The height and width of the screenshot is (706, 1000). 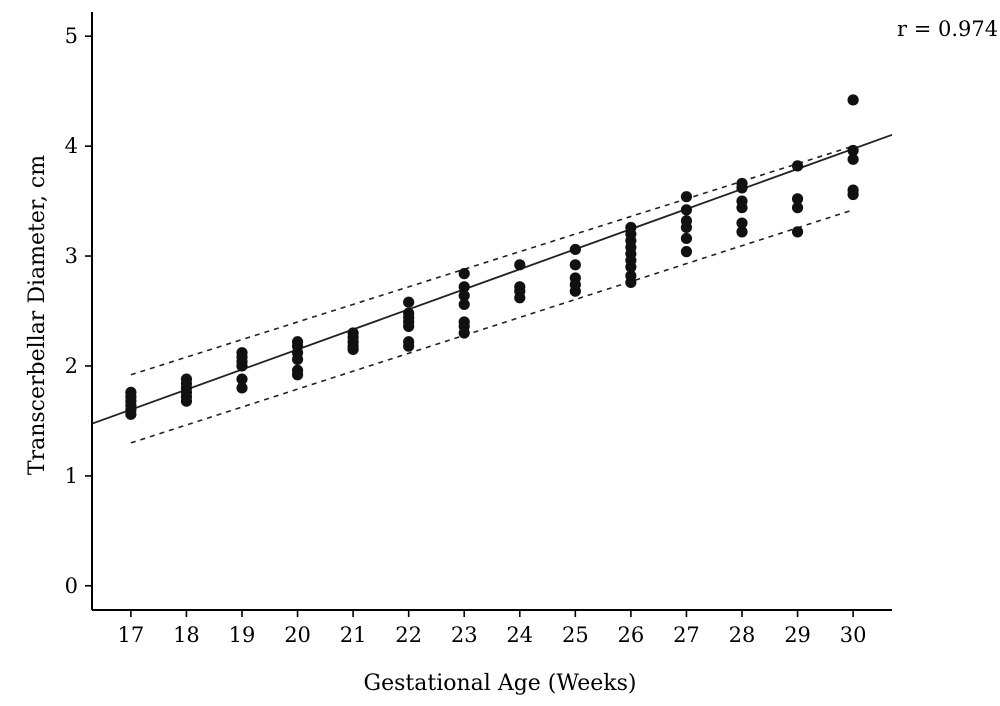 I want to click on x-tick-label: 25, so click(x=575, y=635).